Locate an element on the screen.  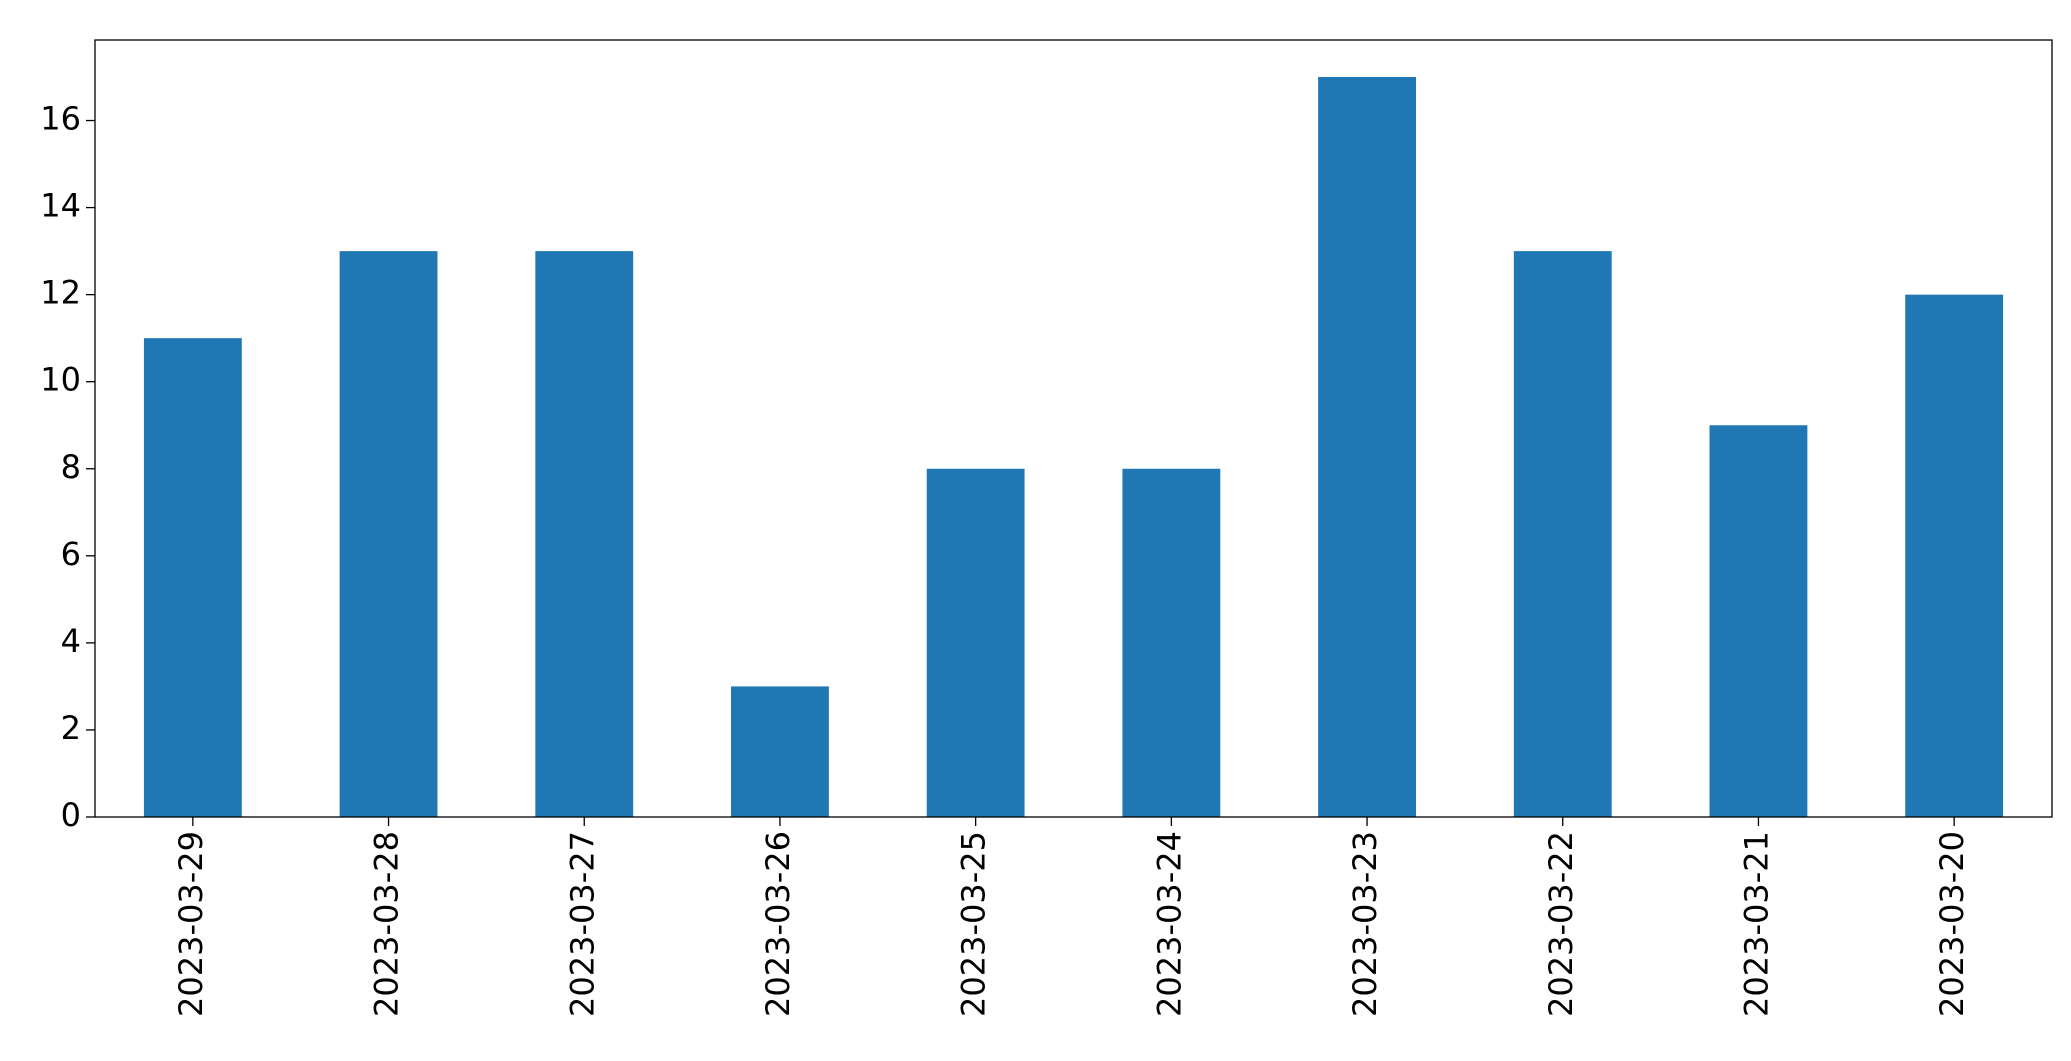
y-tick-label: 2 is located at coordinates (71, 728).